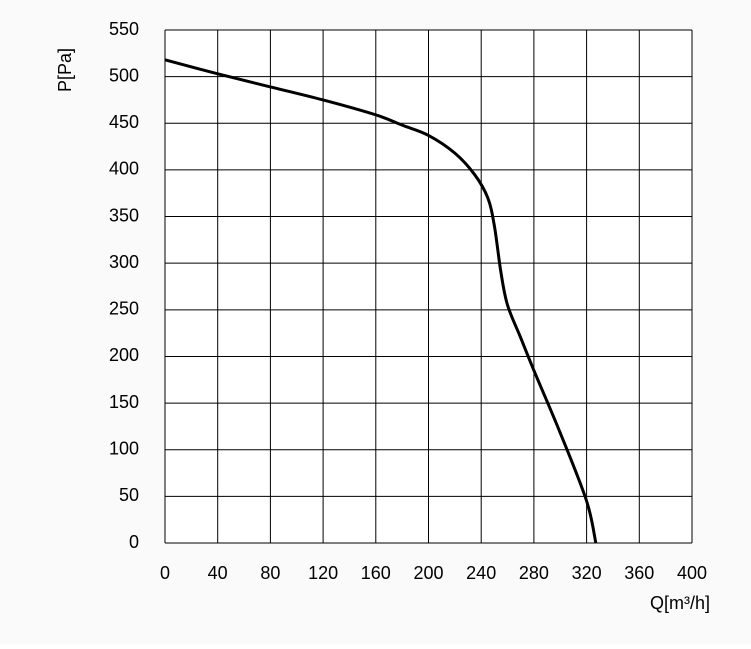 Image resolution: width=751 pixels, height=649 pixels. Describe the element at coordinates (124, 355) in the screenshot. I see `y-tick-label: 200` at that location.